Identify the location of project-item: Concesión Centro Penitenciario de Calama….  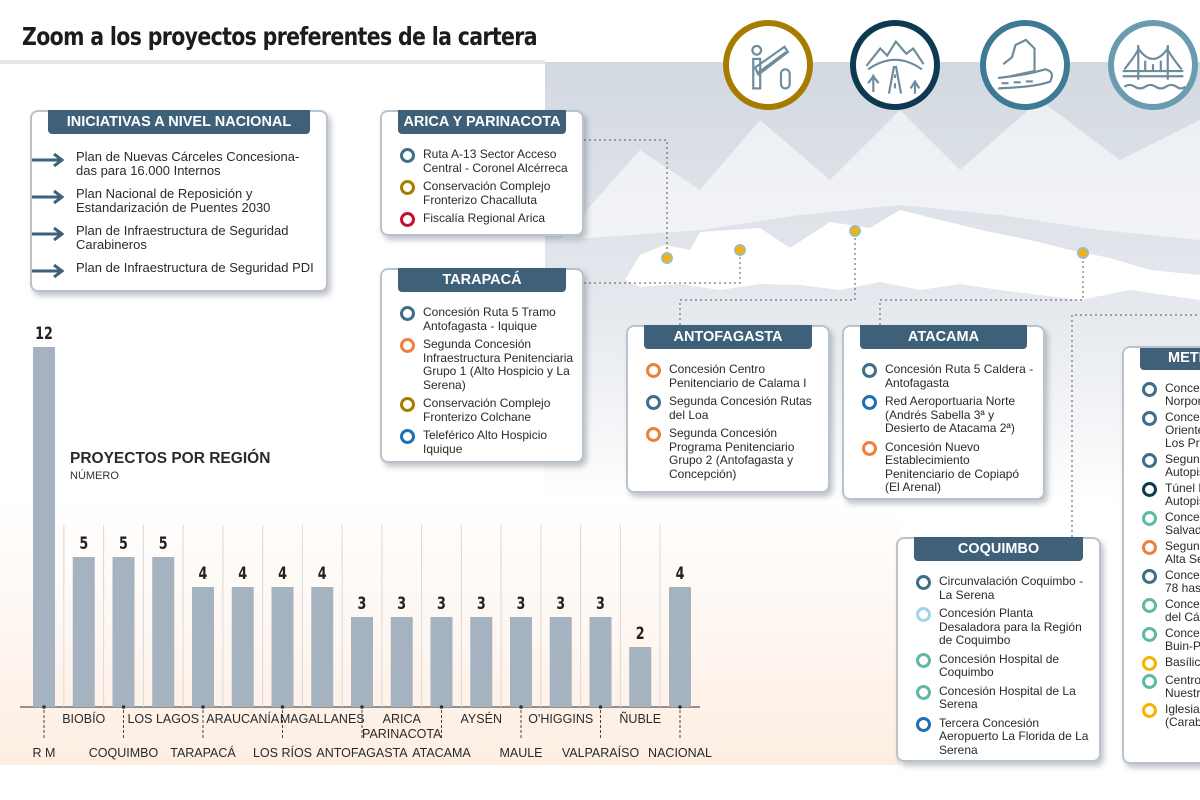
(734, 376).